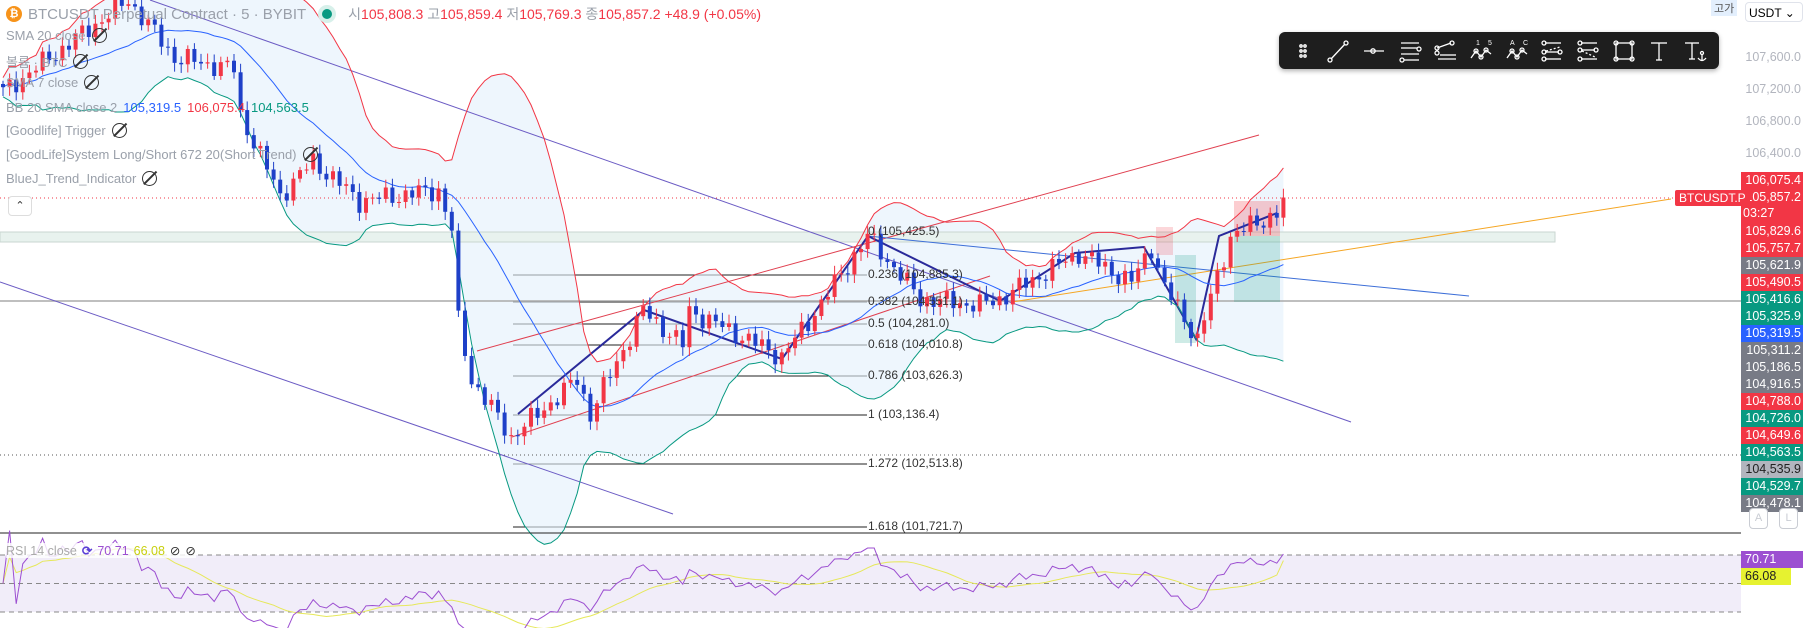 The image size is (1803, 628). What do you see at coordinates (62, 107) in the screenshot?
I see `indicator-label: BB 20 SMA close 2` at bounding box center [62, 107].